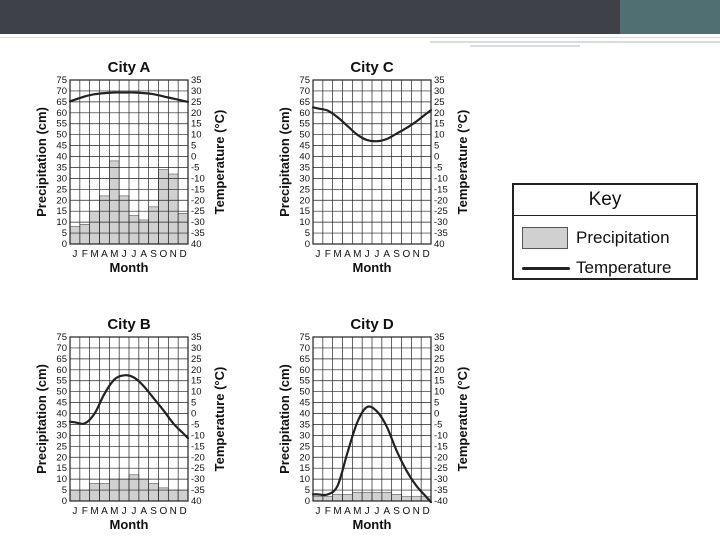  I want to click on x-axis-label: Month, so click(129, 267).